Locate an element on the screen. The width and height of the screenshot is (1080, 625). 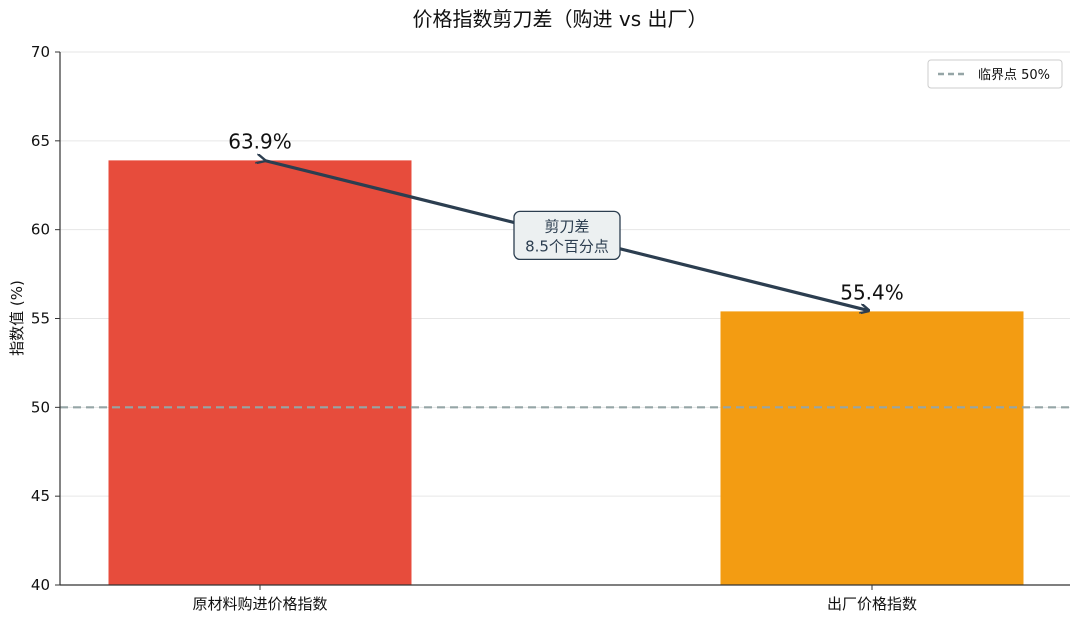
legend-box is located at coordinates (995, 74).